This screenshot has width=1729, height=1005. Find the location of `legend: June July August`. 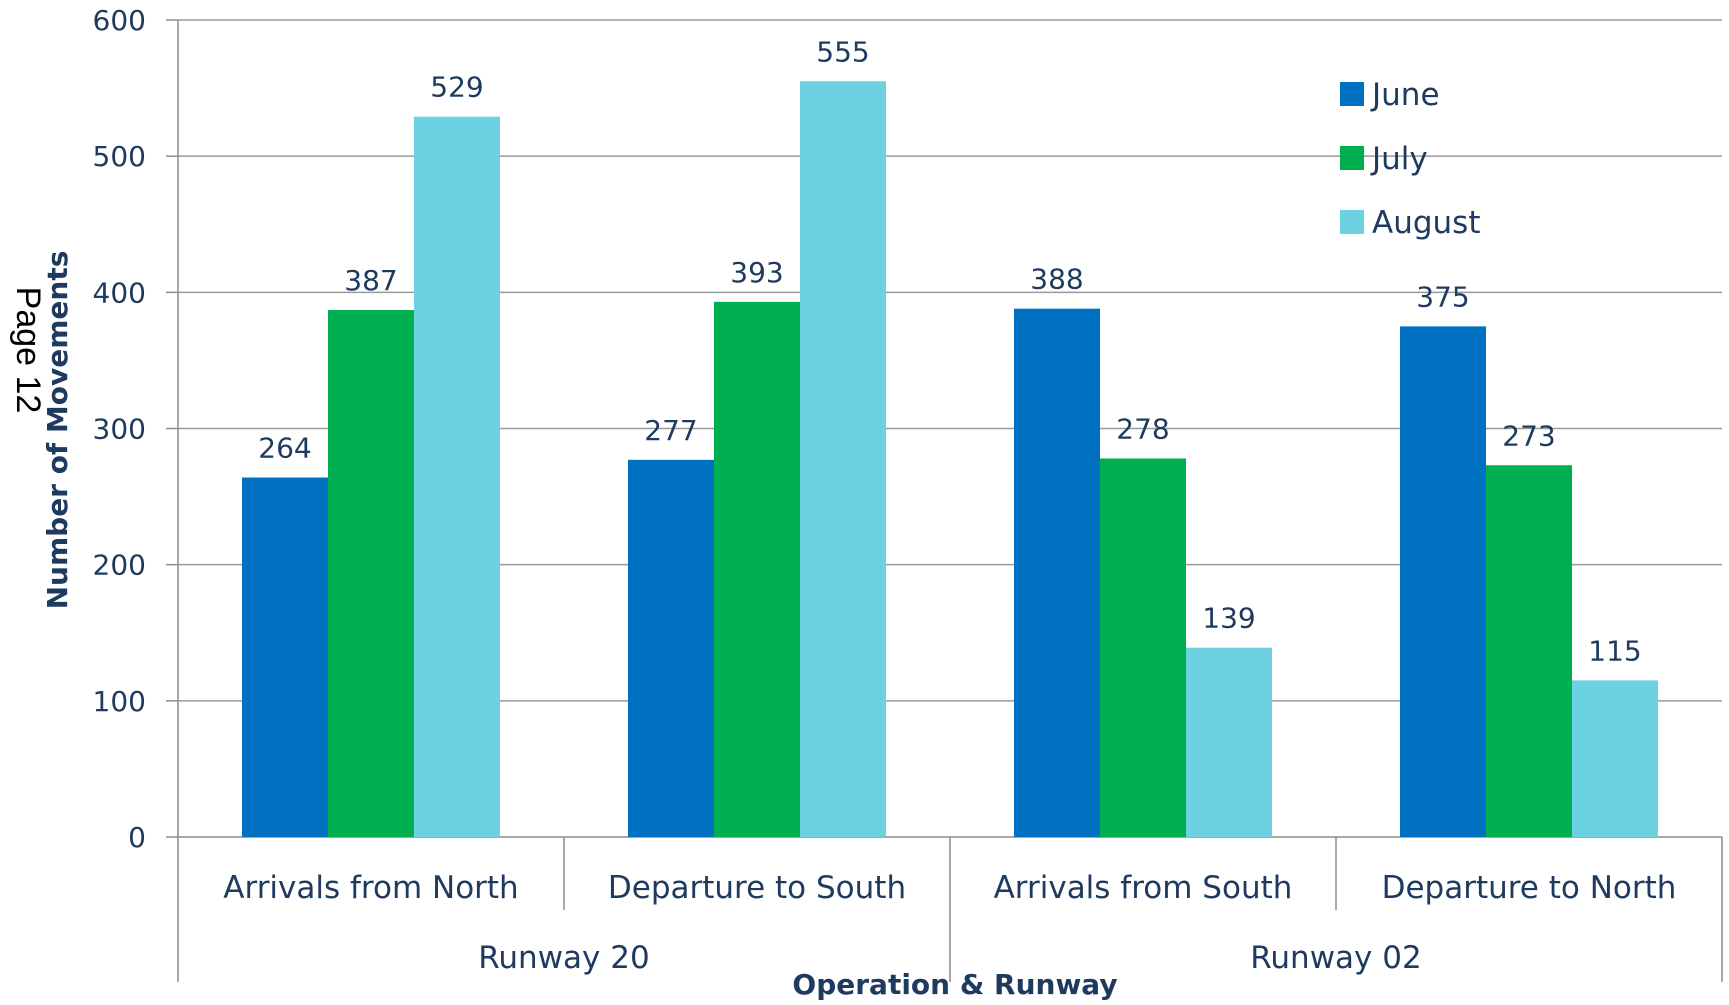

legend: June July August is located at coordinates (1410, 159).